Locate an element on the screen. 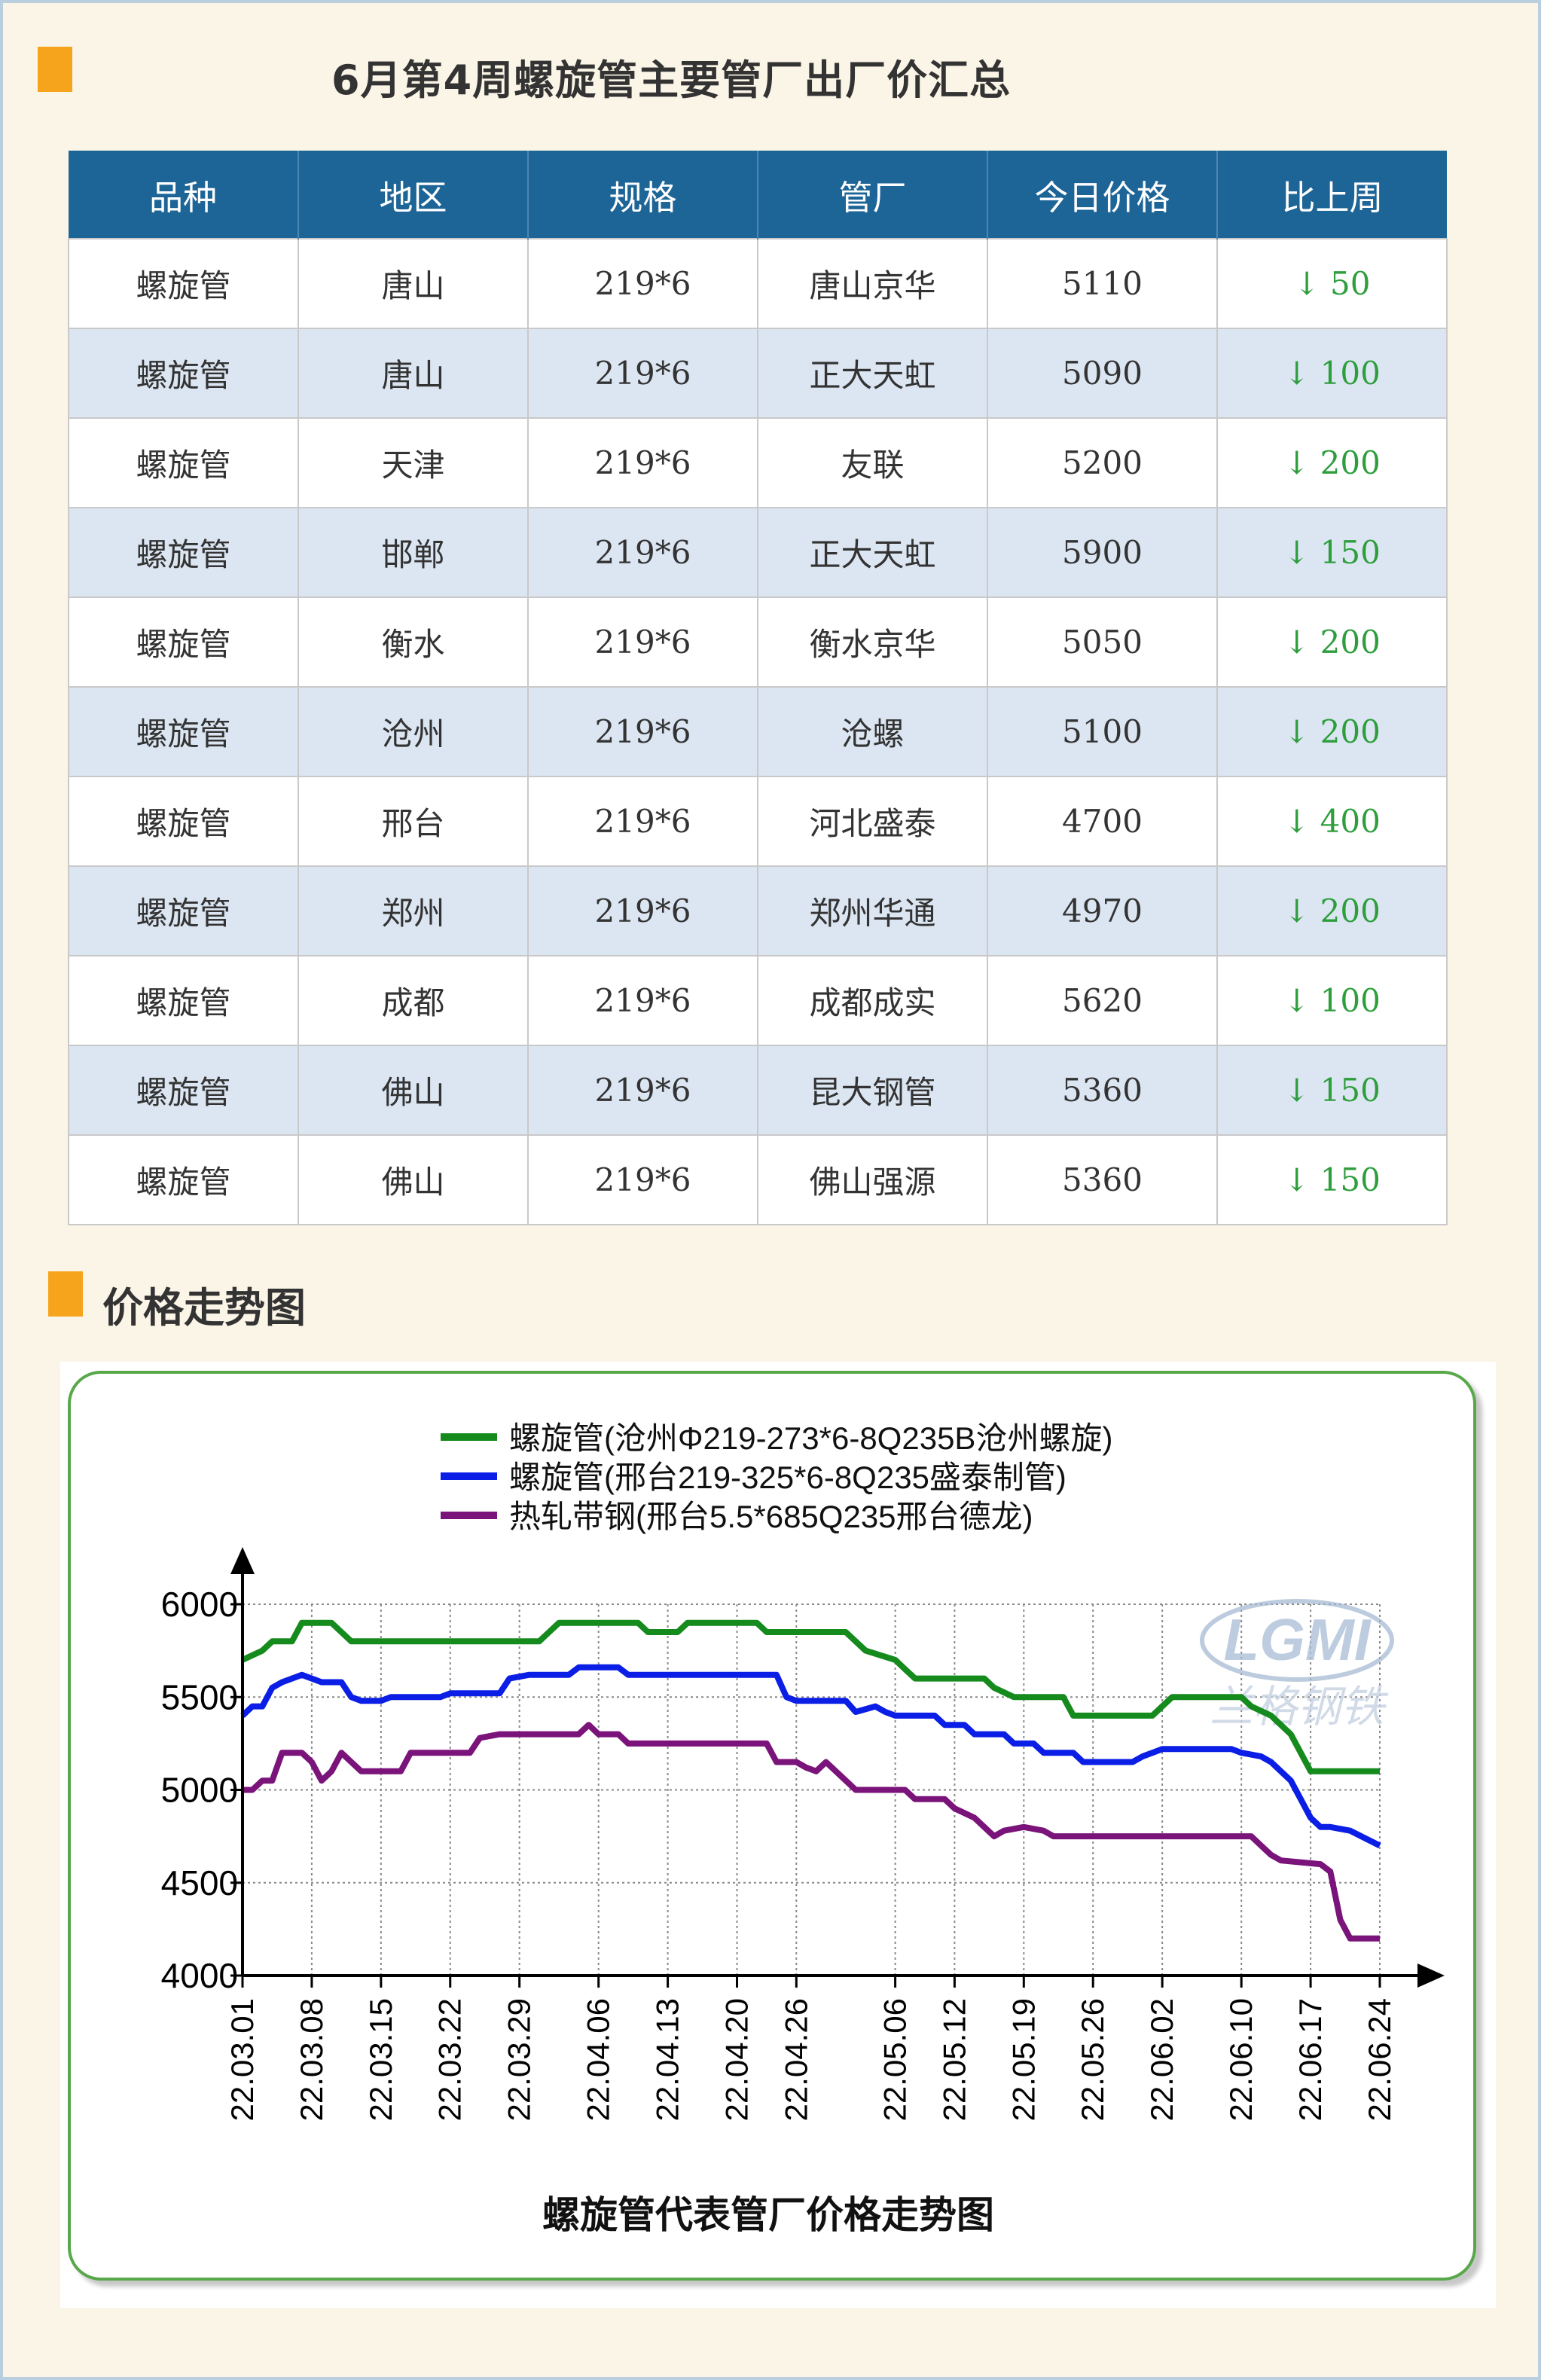  section-title: 价格走势图 is located at coordinates (204, 1308).